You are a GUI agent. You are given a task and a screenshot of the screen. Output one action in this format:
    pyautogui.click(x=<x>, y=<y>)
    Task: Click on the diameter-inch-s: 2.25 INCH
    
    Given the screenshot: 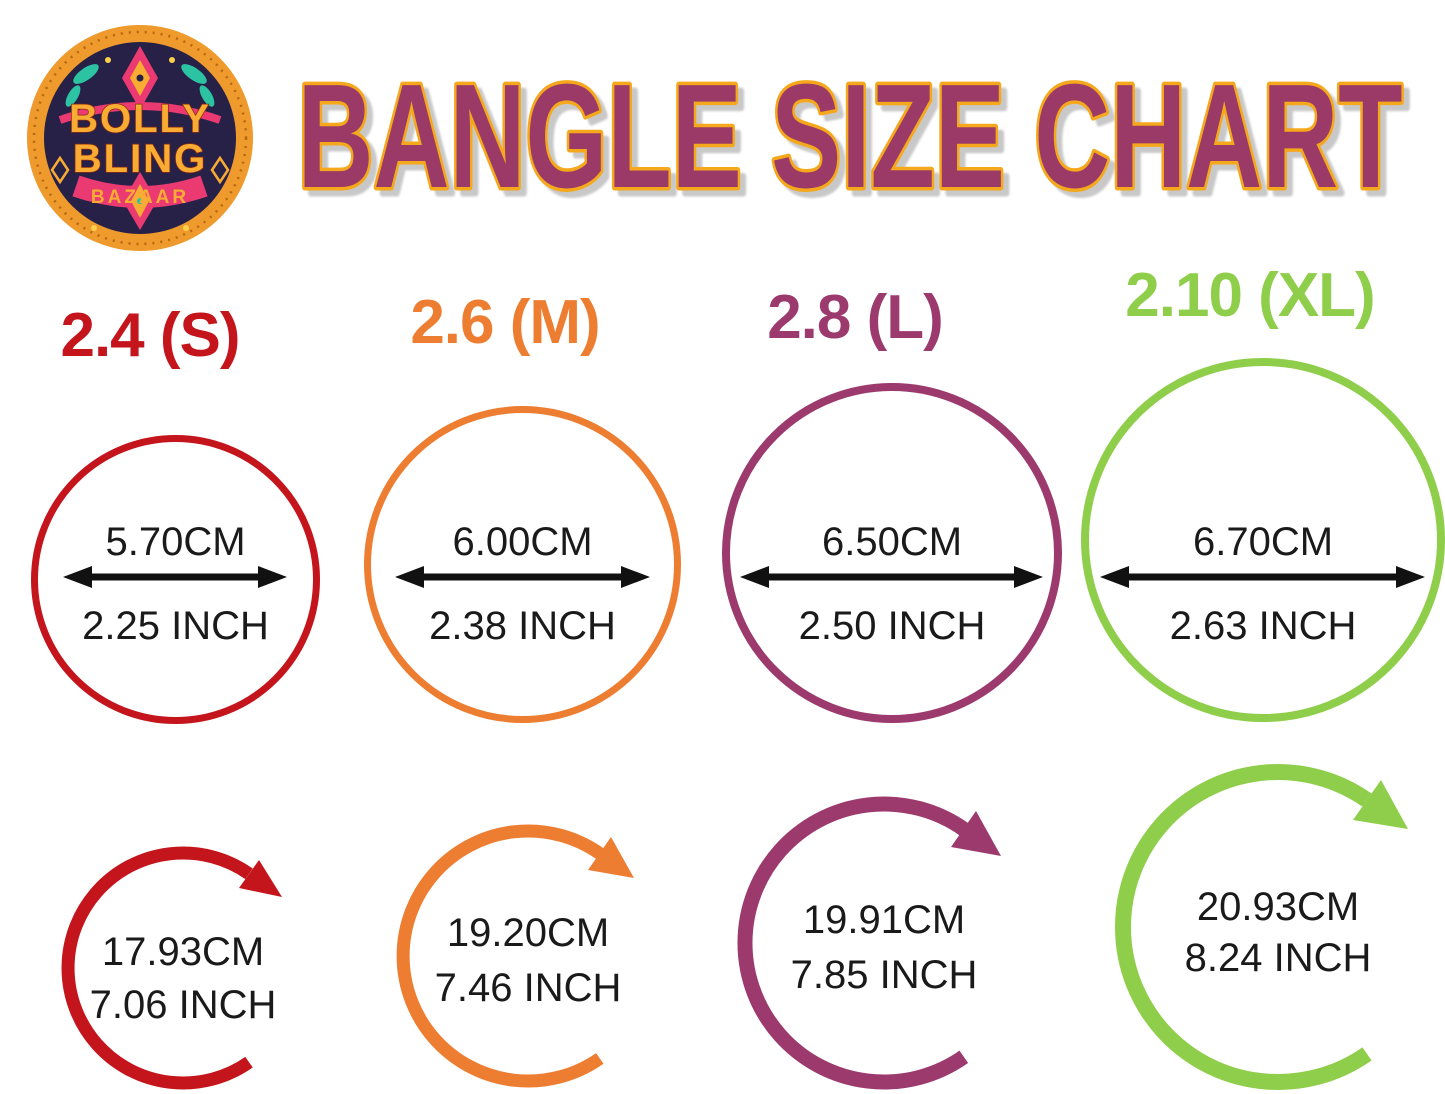 What is the action you would take?
    pyautogui.click(x=175, y=626)
    